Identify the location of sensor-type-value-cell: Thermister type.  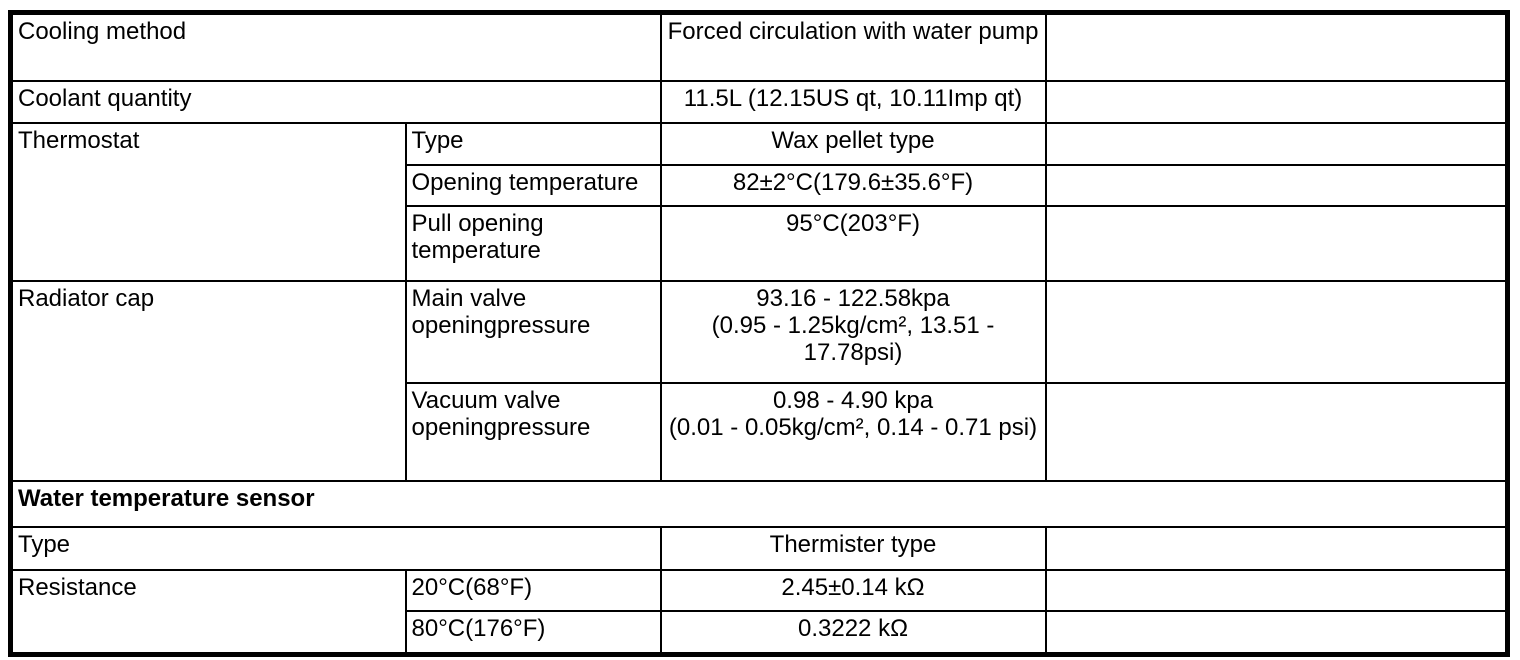
(853, 548).